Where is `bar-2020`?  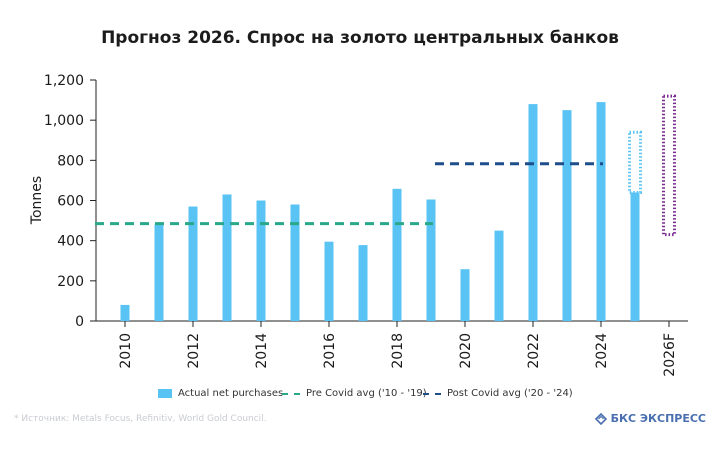
bar-2020 is located at coordinates (465, 295).